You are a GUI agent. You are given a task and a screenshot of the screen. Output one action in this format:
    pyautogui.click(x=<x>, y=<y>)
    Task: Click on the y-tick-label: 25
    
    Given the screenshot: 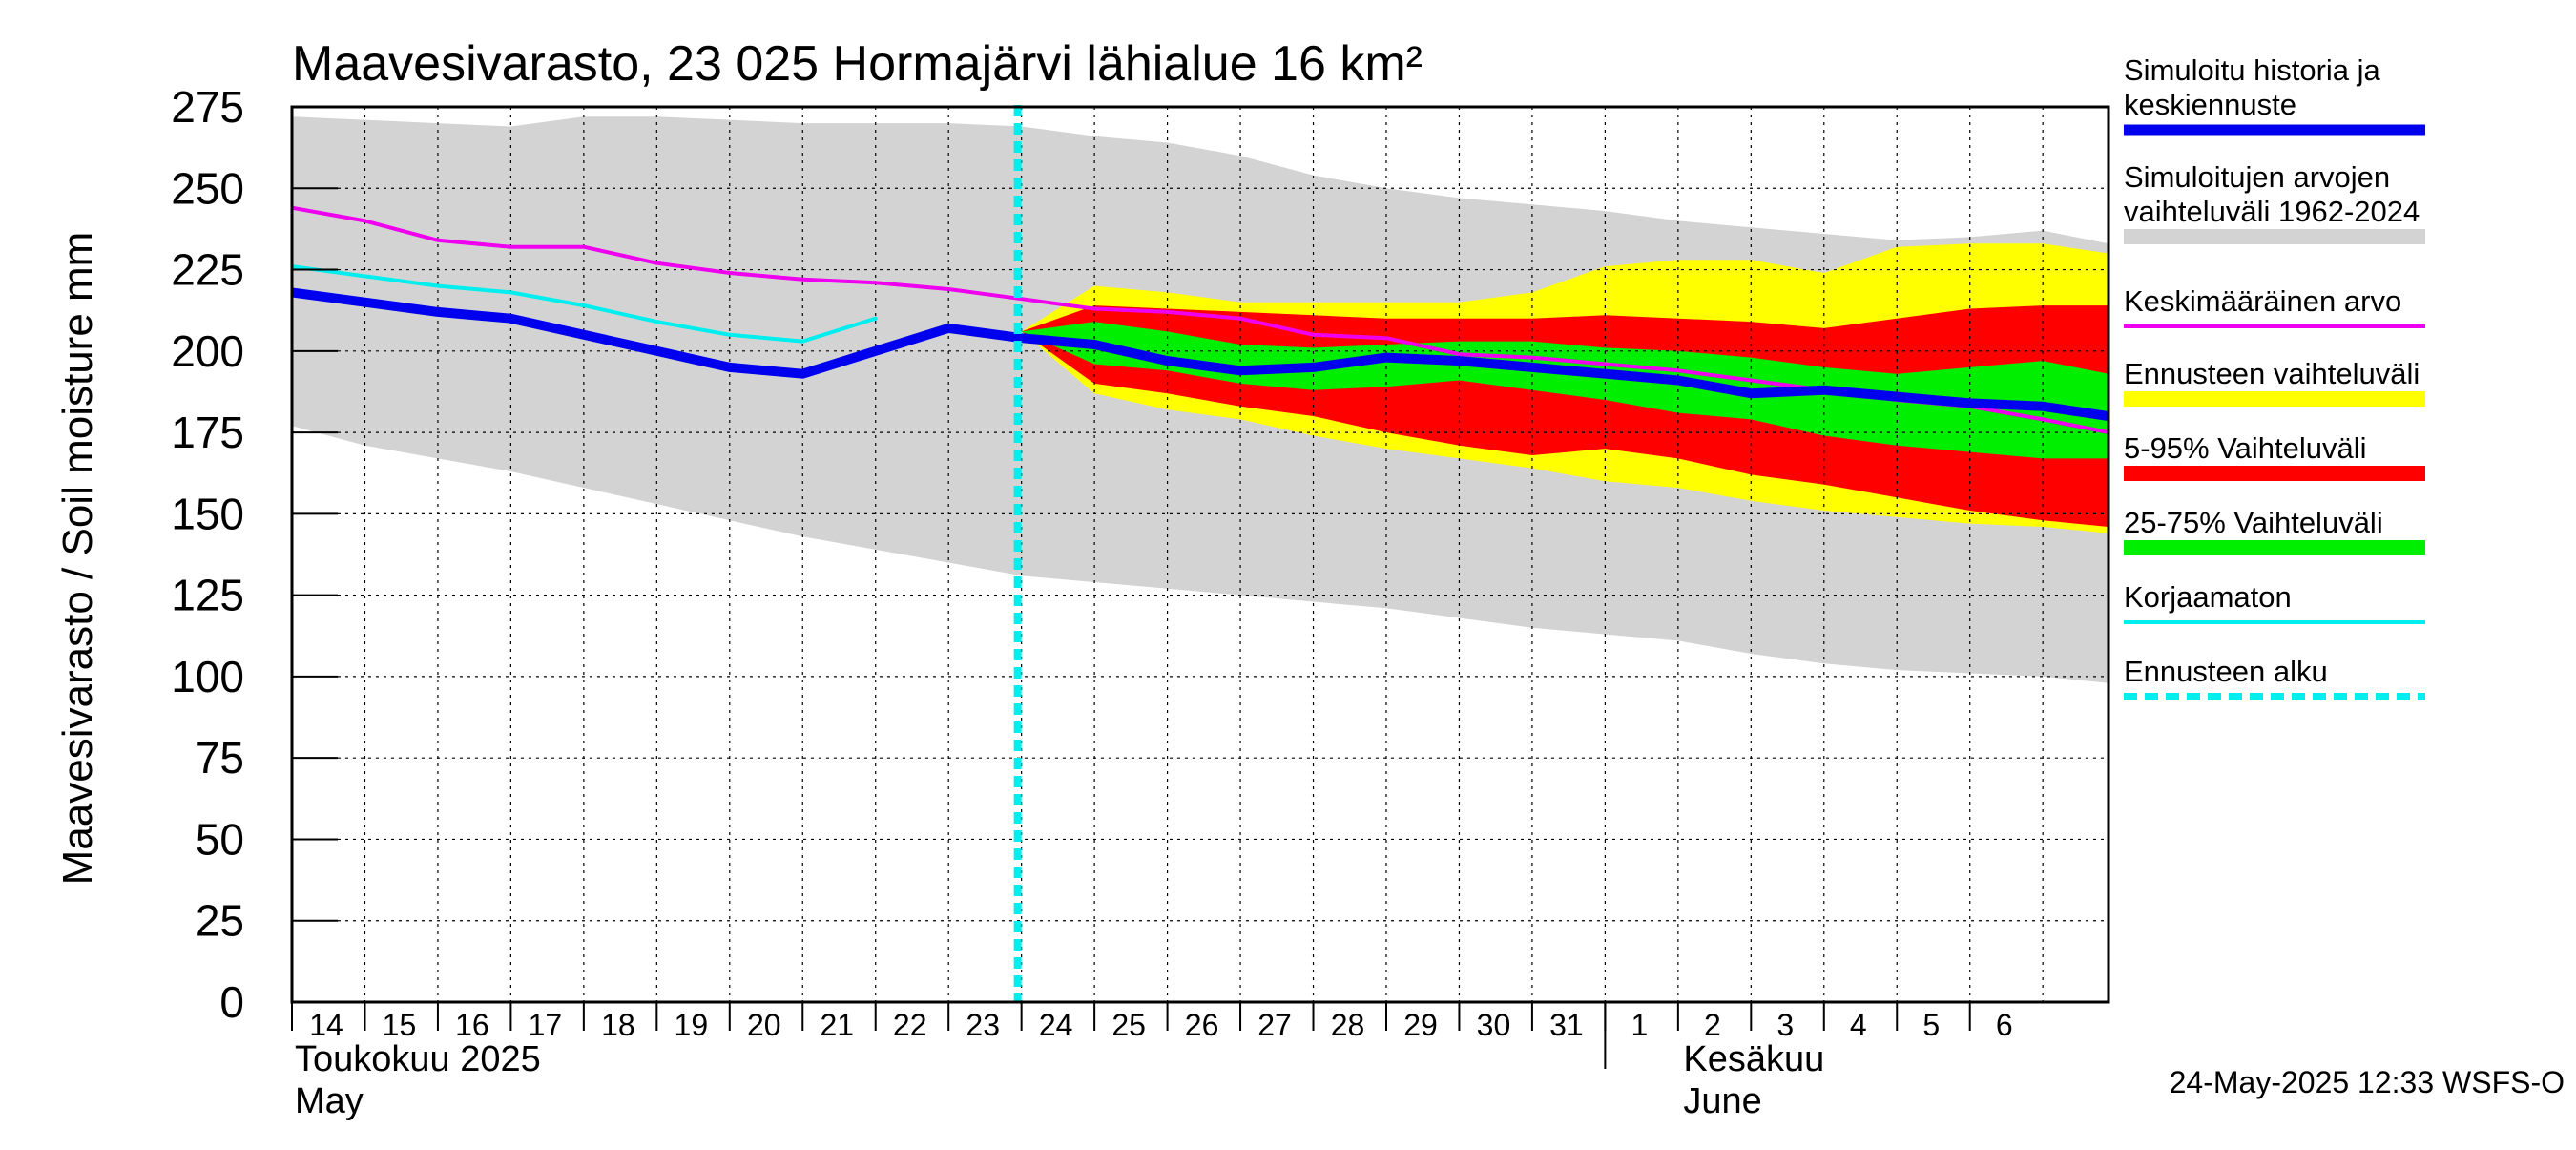 What is the action you would take?
    pyautogui.click(x=220, y=921)
    